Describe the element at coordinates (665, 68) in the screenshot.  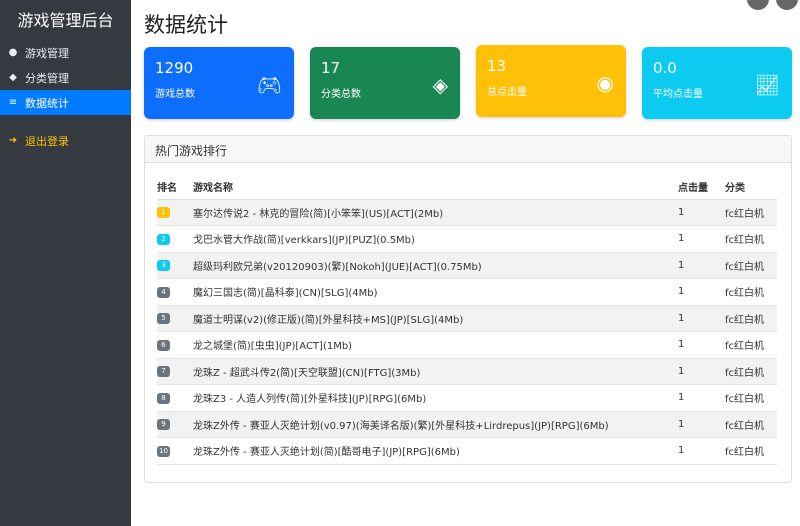
I see `stat-value: 0.0` at that location.